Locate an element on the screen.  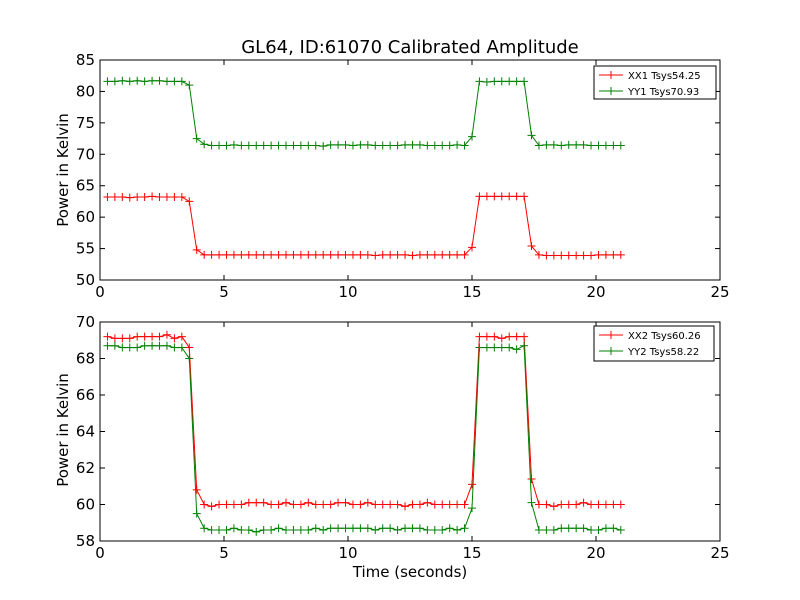
x-tick-label: 10 is located at coordinates (347, 553).